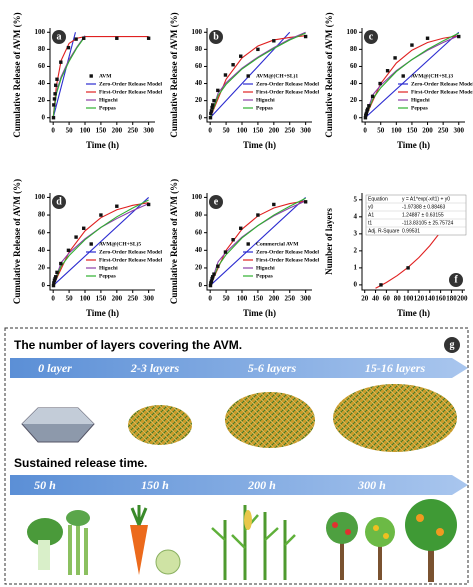 The width and height of the screenshot is (473, 587). I want to click on x-tick-label: 40, so click(376, 299).